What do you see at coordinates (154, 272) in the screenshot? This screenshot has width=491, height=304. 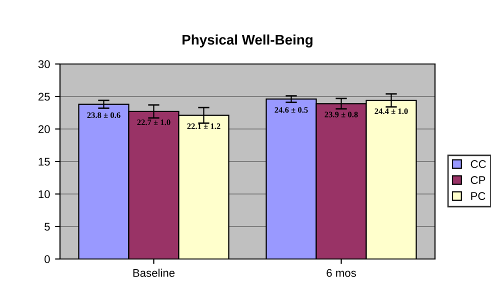 I see `x-tick-label: Baseline` at bounding box center [154, 272].